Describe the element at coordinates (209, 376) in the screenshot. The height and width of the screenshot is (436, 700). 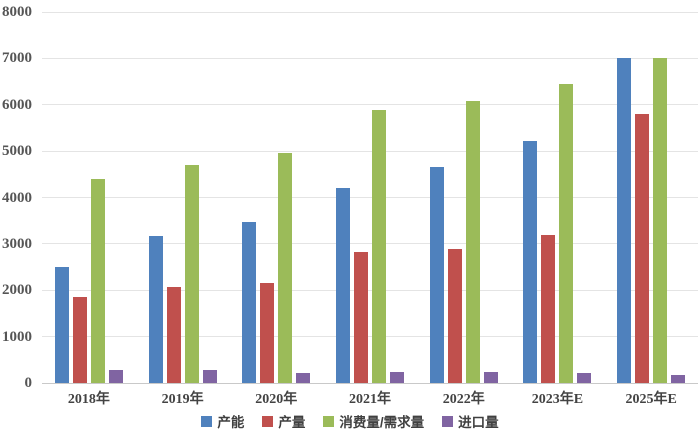
I see `bar-imports-2019` at that location.